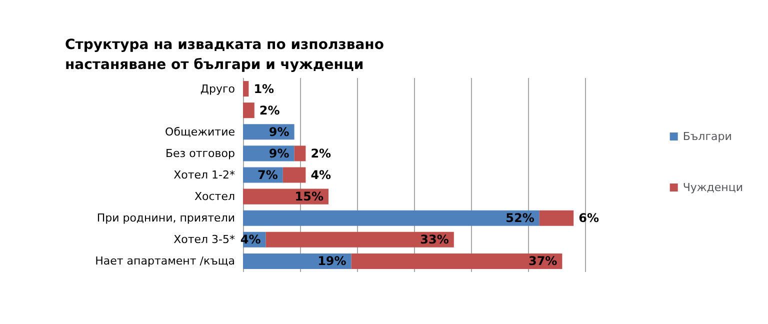 The image size is (768, 324). What do you see at coordinates (543, 261) in the screenshot?
I see `data-label: 37%` at bounding box center [543, 261].